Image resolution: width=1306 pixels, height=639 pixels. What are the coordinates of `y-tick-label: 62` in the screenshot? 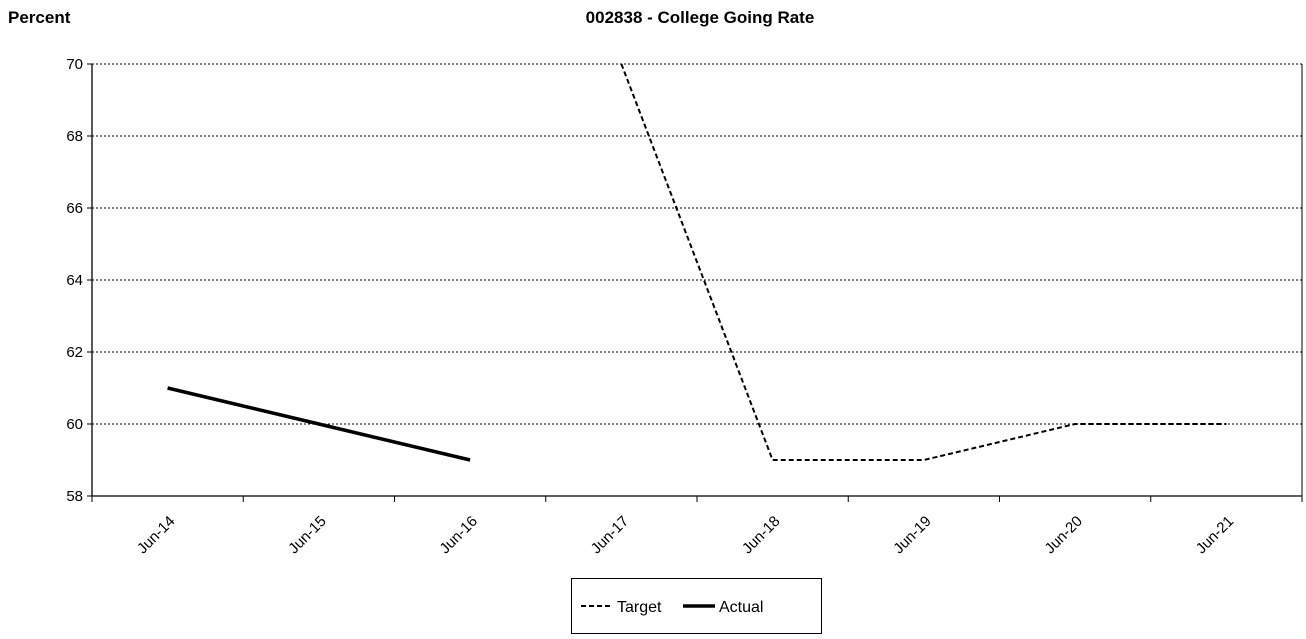 It's located at (74, 352).